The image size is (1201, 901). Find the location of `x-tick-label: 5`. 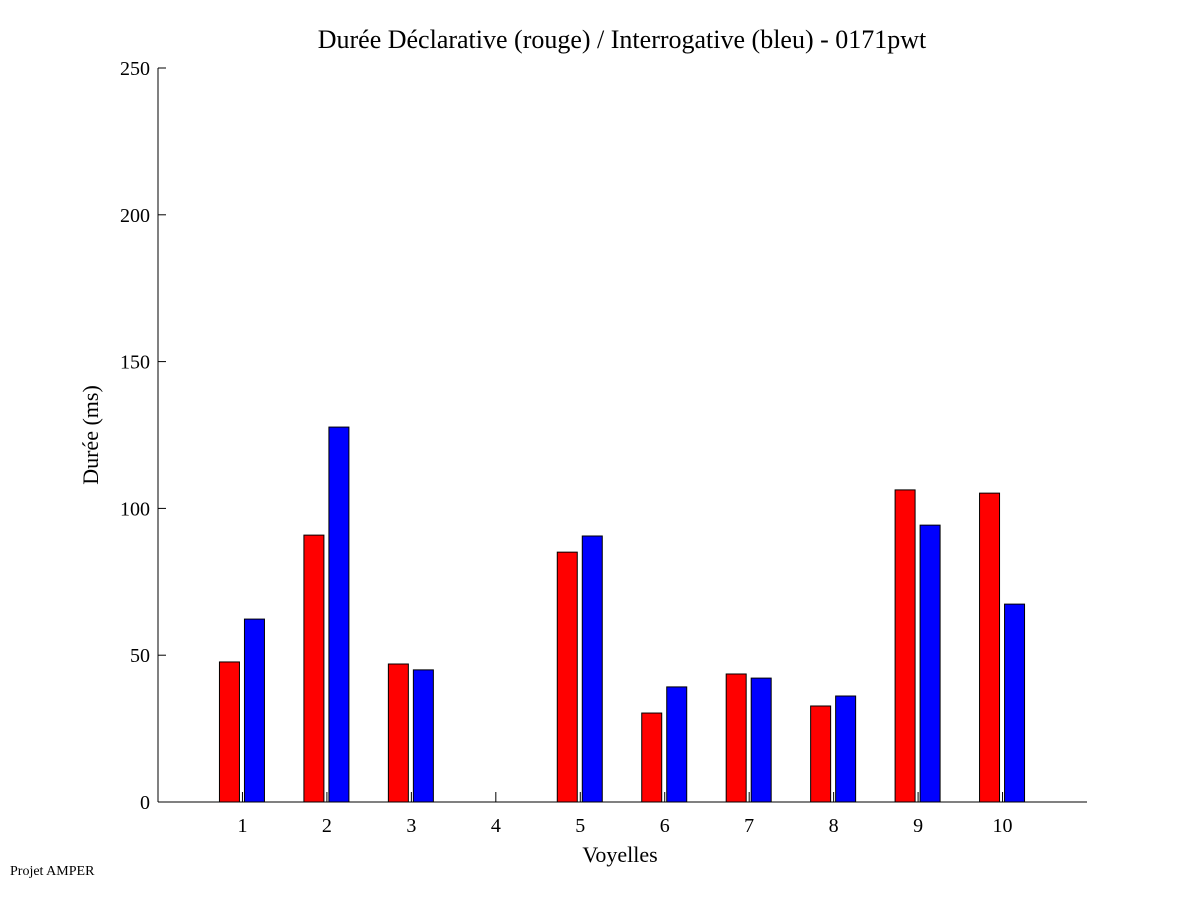

x-tick-label: 5 is located at coordinates (580, 826).